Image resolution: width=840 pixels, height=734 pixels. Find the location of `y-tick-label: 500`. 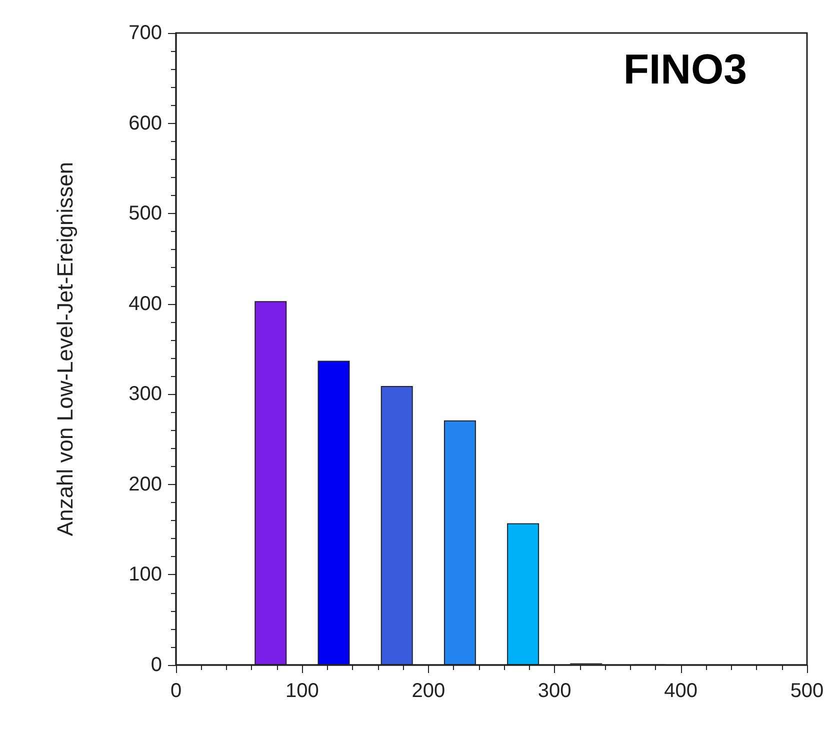

y-tick-label: 500 is located at coordinates (145, 213).